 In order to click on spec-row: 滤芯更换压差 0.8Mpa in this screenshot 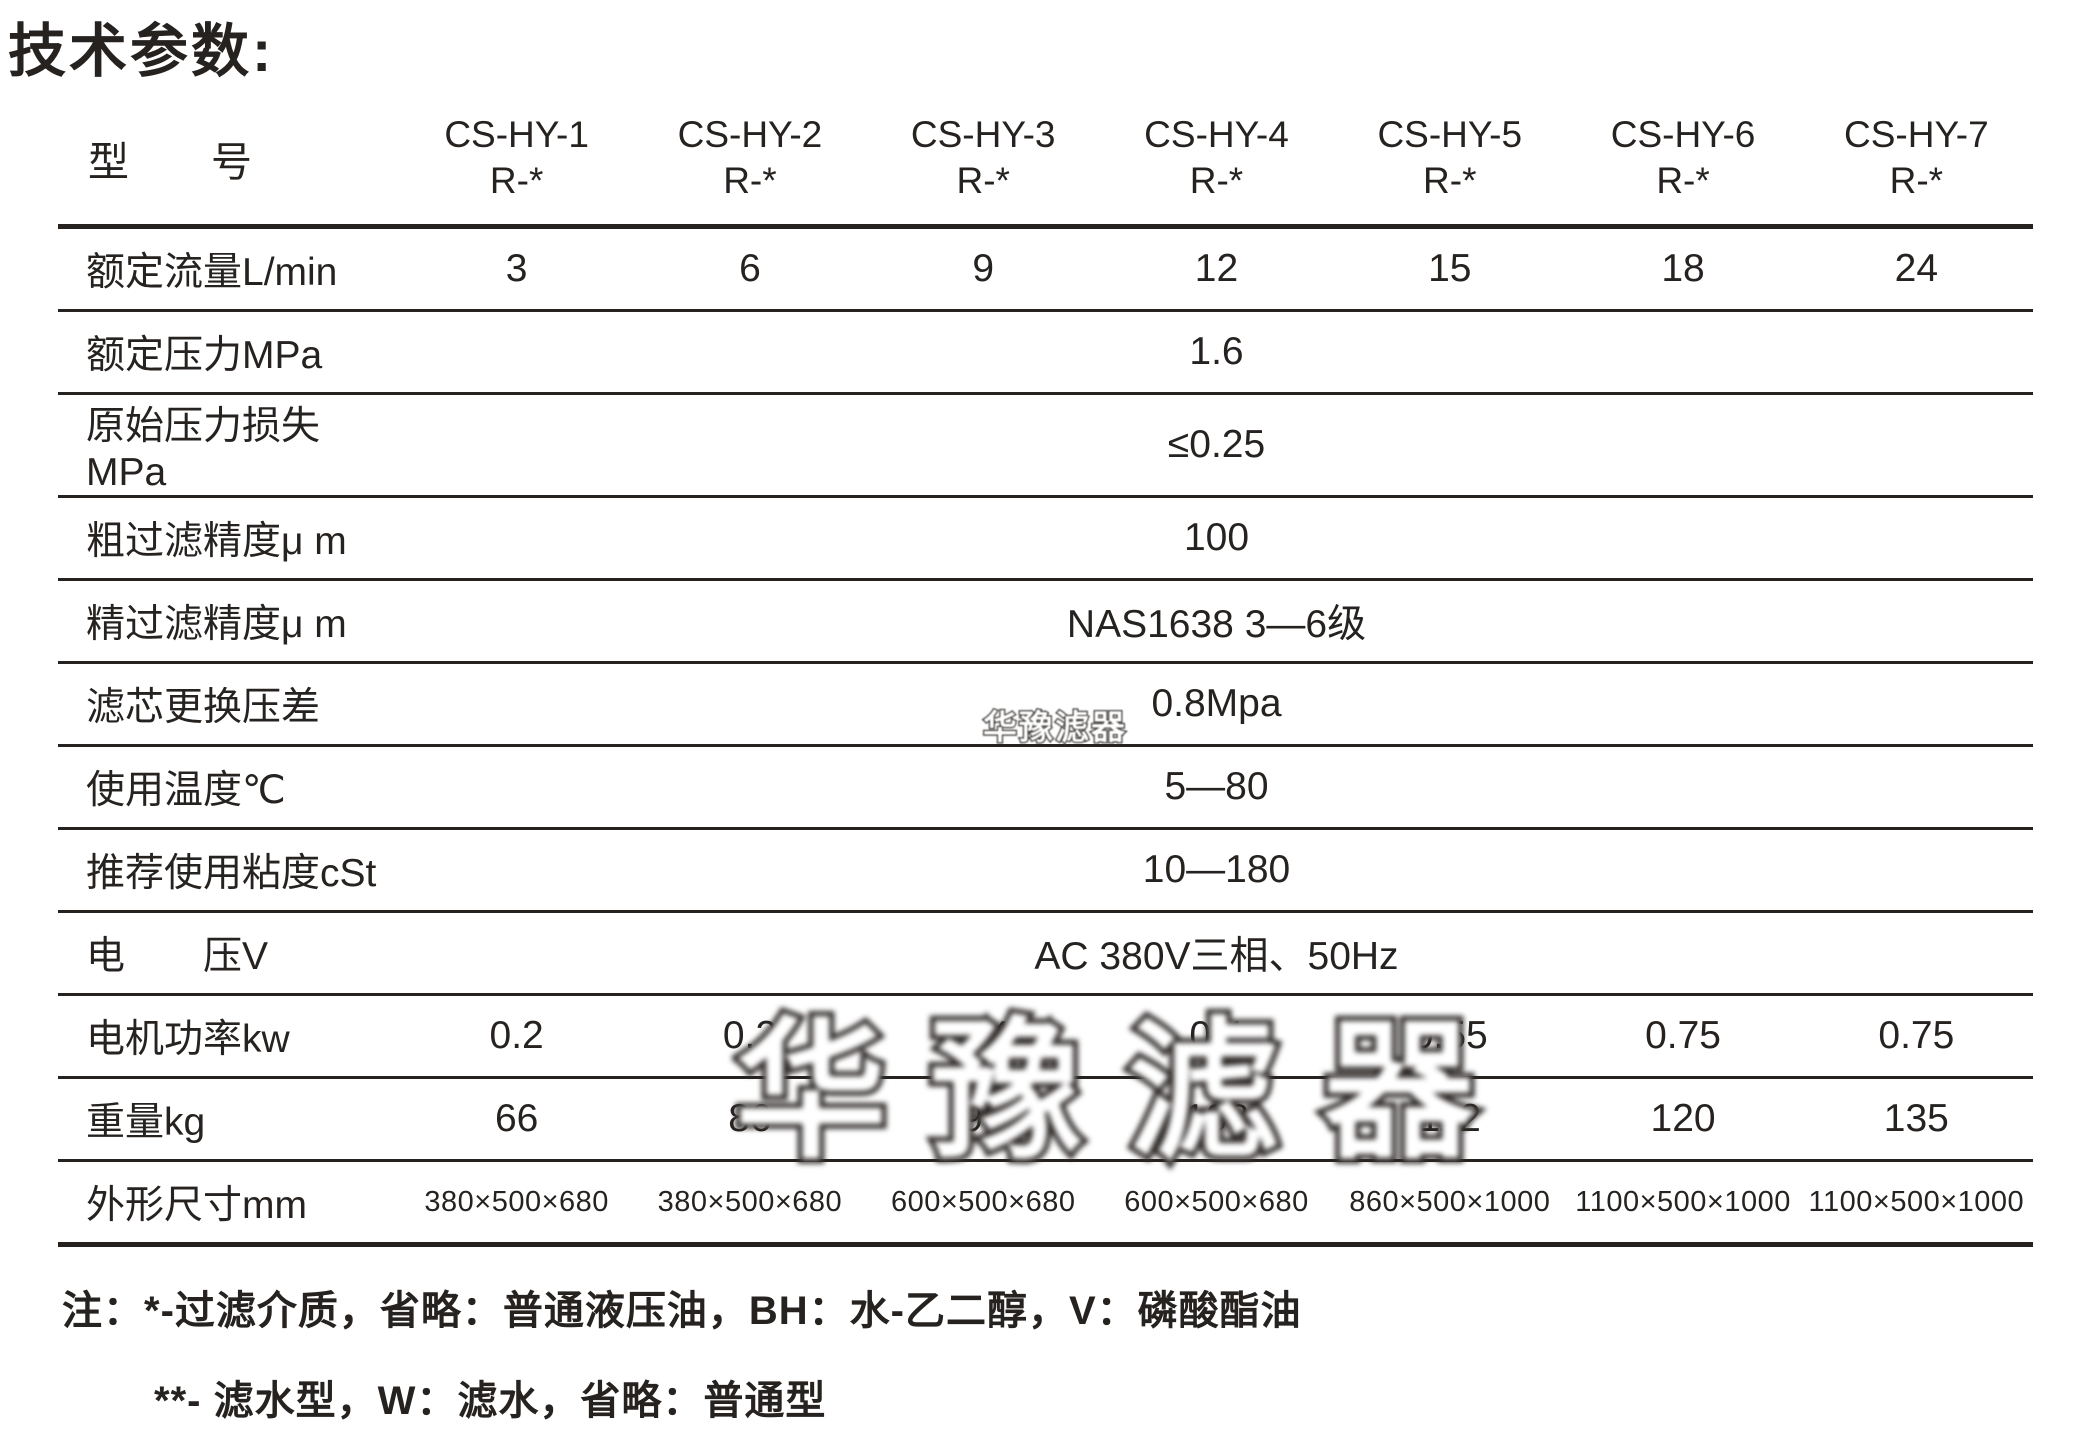, I will do `click(1045, 704)`.